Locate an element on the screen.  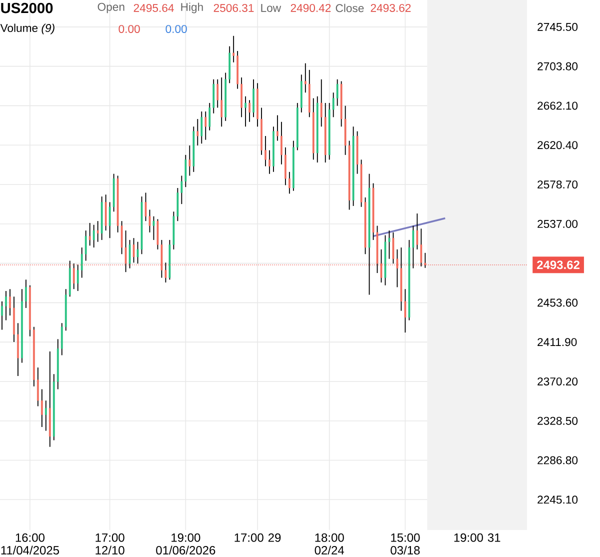
annotation: Close is located at coordinates (350, 8).